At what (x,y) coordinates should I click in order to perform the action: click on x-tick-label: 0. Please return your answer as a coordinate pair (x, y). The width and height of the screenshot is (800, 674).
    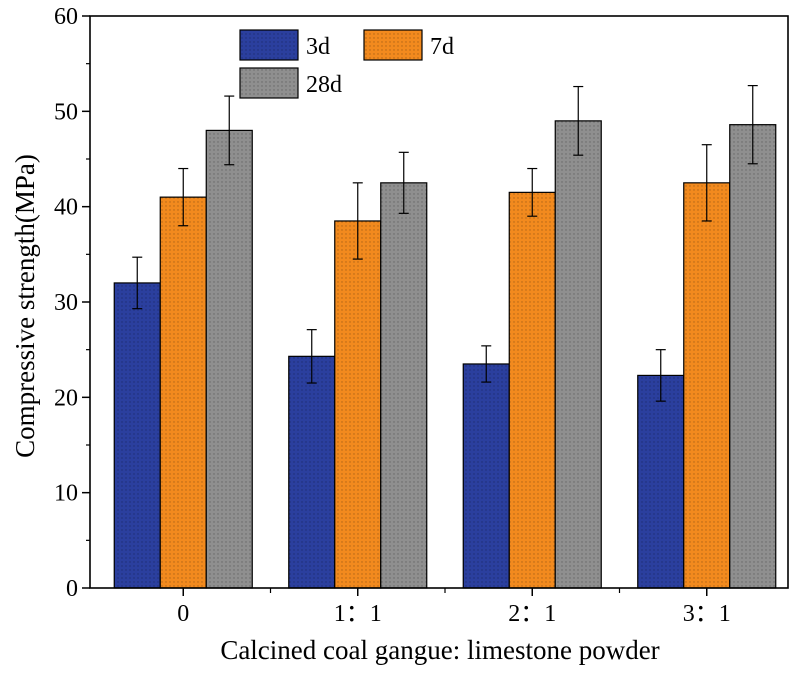
    Looking at the image, I should click on (183, 614).